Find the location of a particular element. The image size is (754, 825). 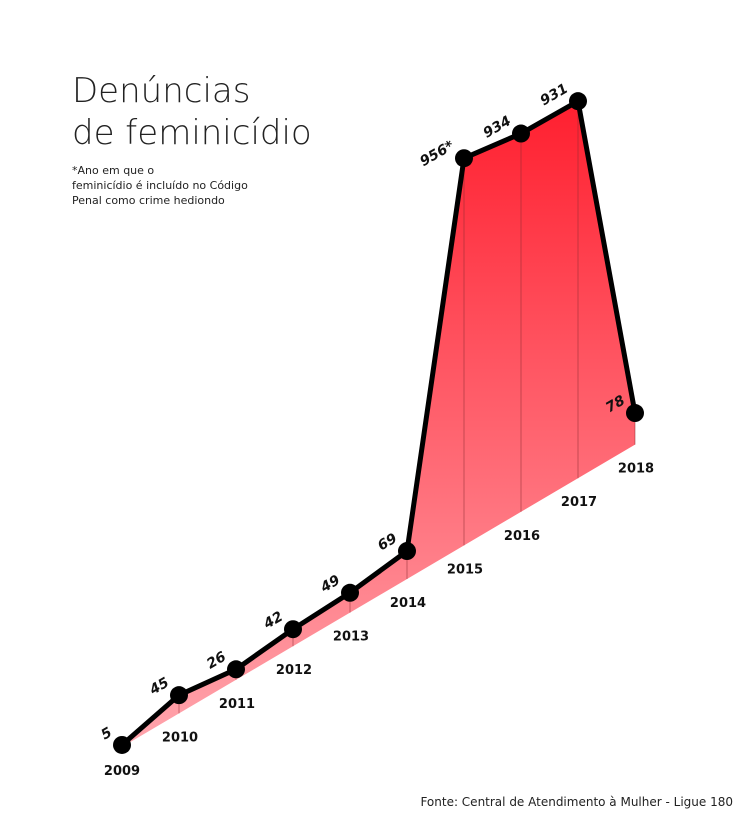

value-label: 5 is located at coordinates (107, 733).